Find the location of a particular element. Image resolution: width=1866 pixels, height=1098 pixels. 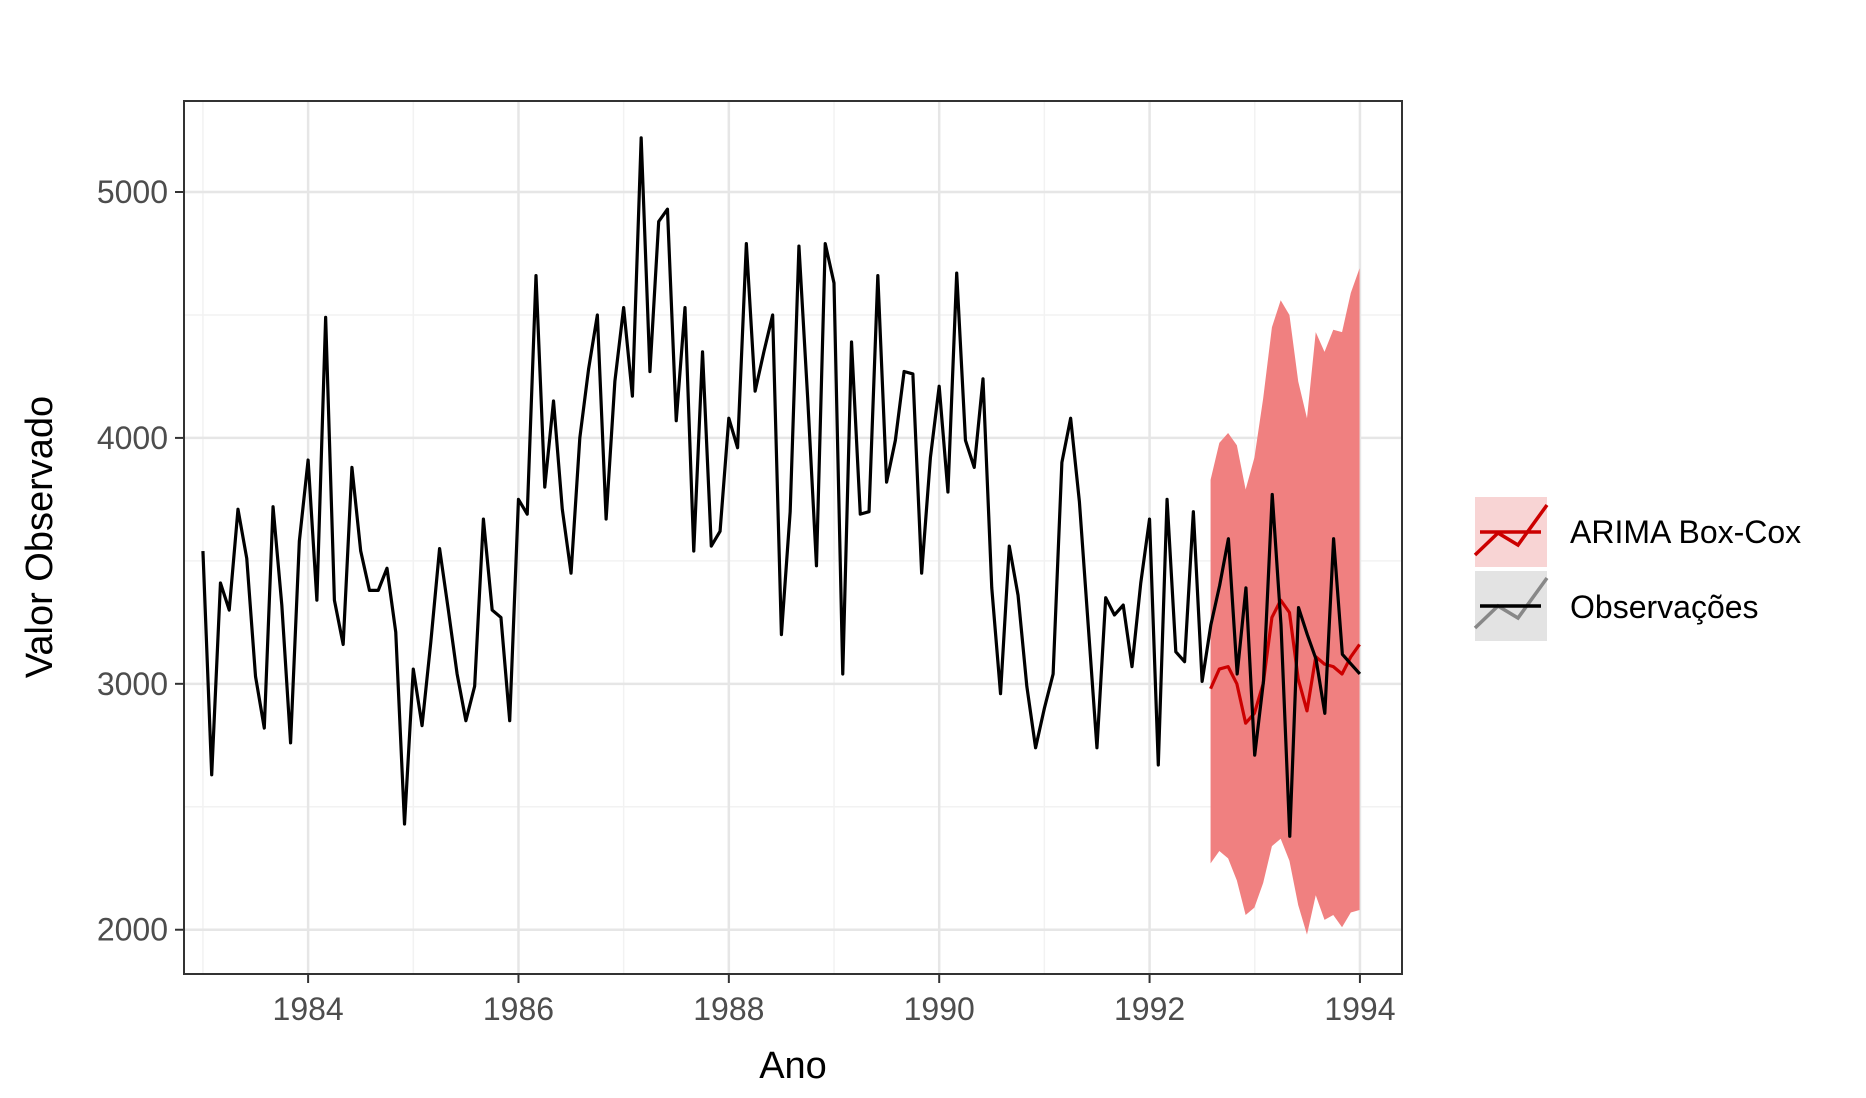

y-tick-label: 4000 is located at coordinates (132, 438).